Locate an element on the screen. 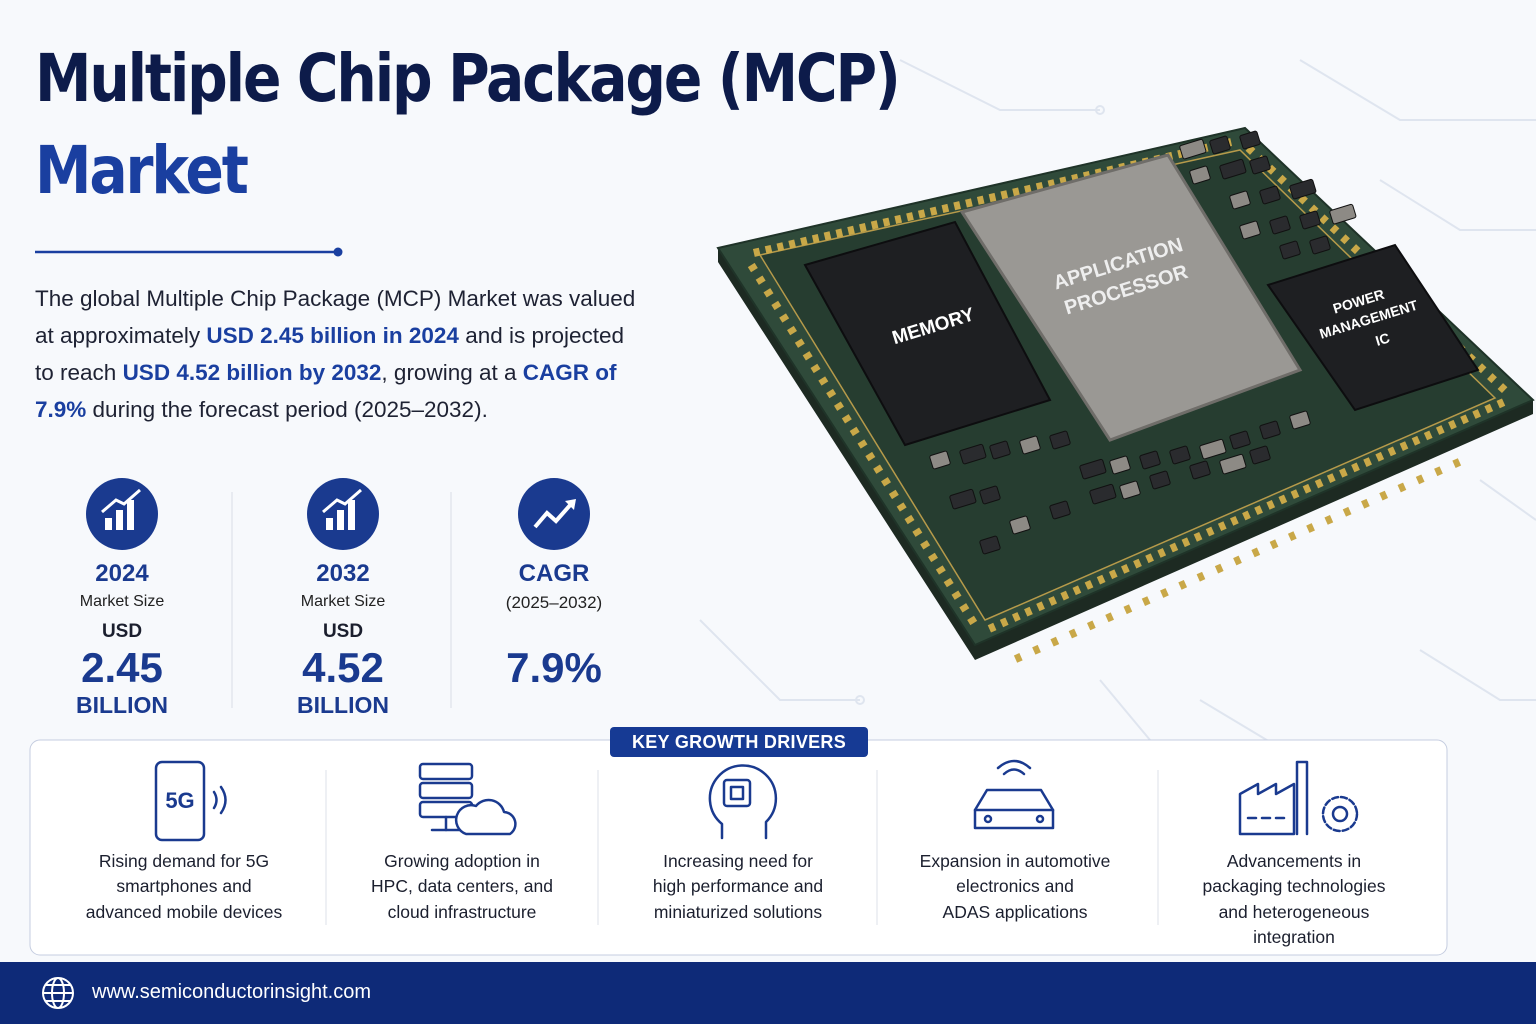  driver-line: miniaturized solutions is located at coordinates (738, 911).